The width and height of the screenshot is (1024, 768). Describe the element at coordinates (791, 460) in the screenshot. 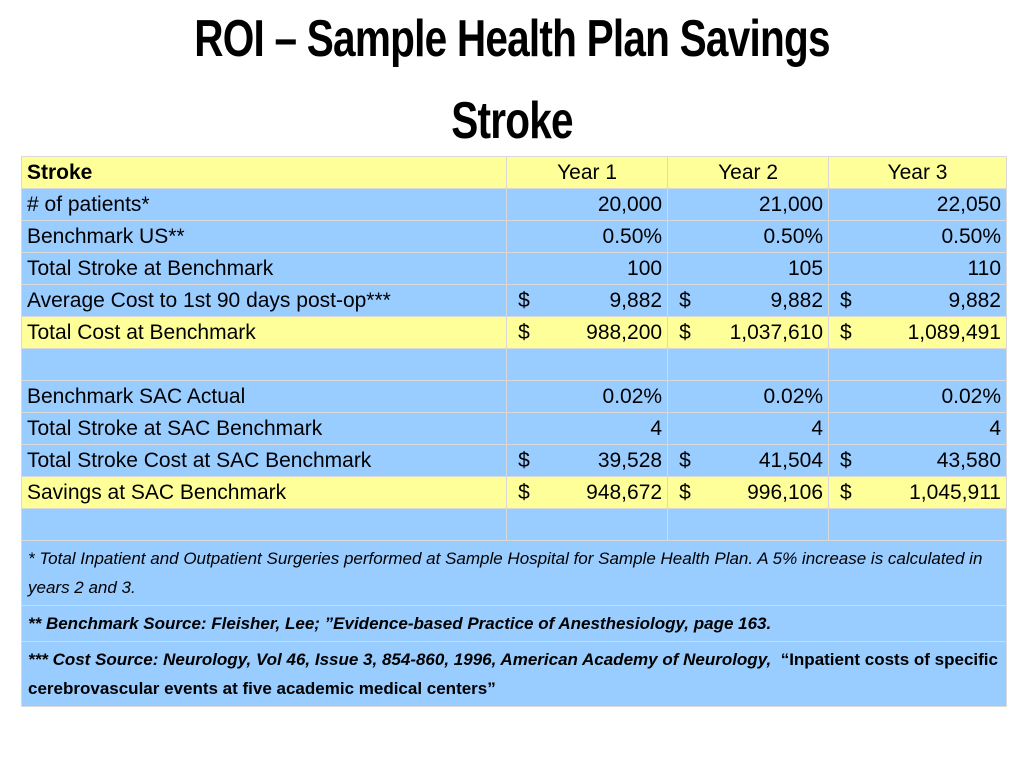

I see `cell-value: 41,504` at that location.